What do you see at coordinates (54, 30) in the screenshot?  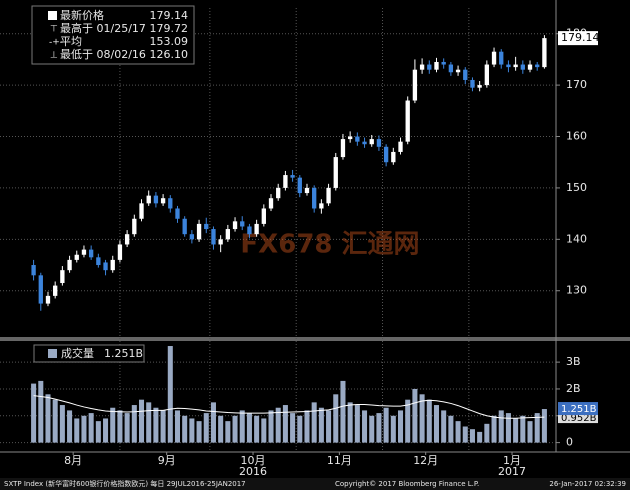 I see `legend-icon: ⊤` at bounding box center [54, 30].